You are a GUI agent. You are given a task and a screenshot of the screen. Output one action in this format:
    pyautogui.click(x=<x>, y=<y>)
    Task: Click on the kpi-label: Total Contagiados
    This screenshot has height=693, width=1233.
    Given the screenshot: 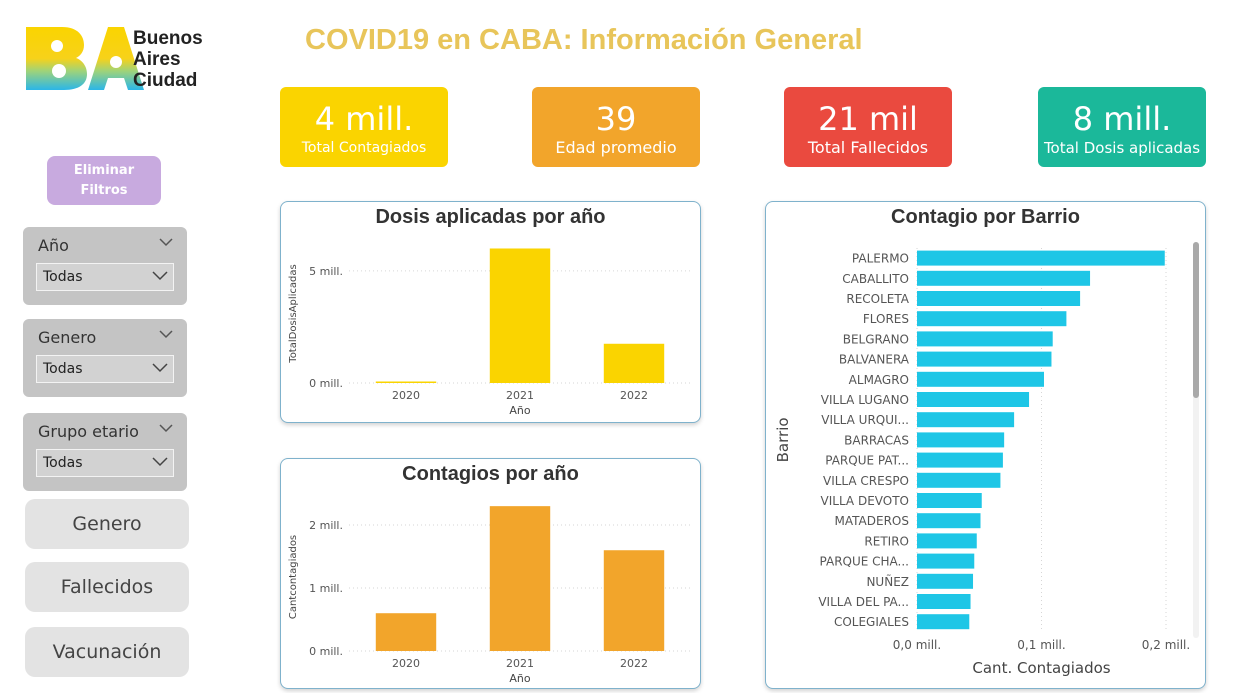 What is the action you would take?
    pyautogui.click(x=364, y=148)
    